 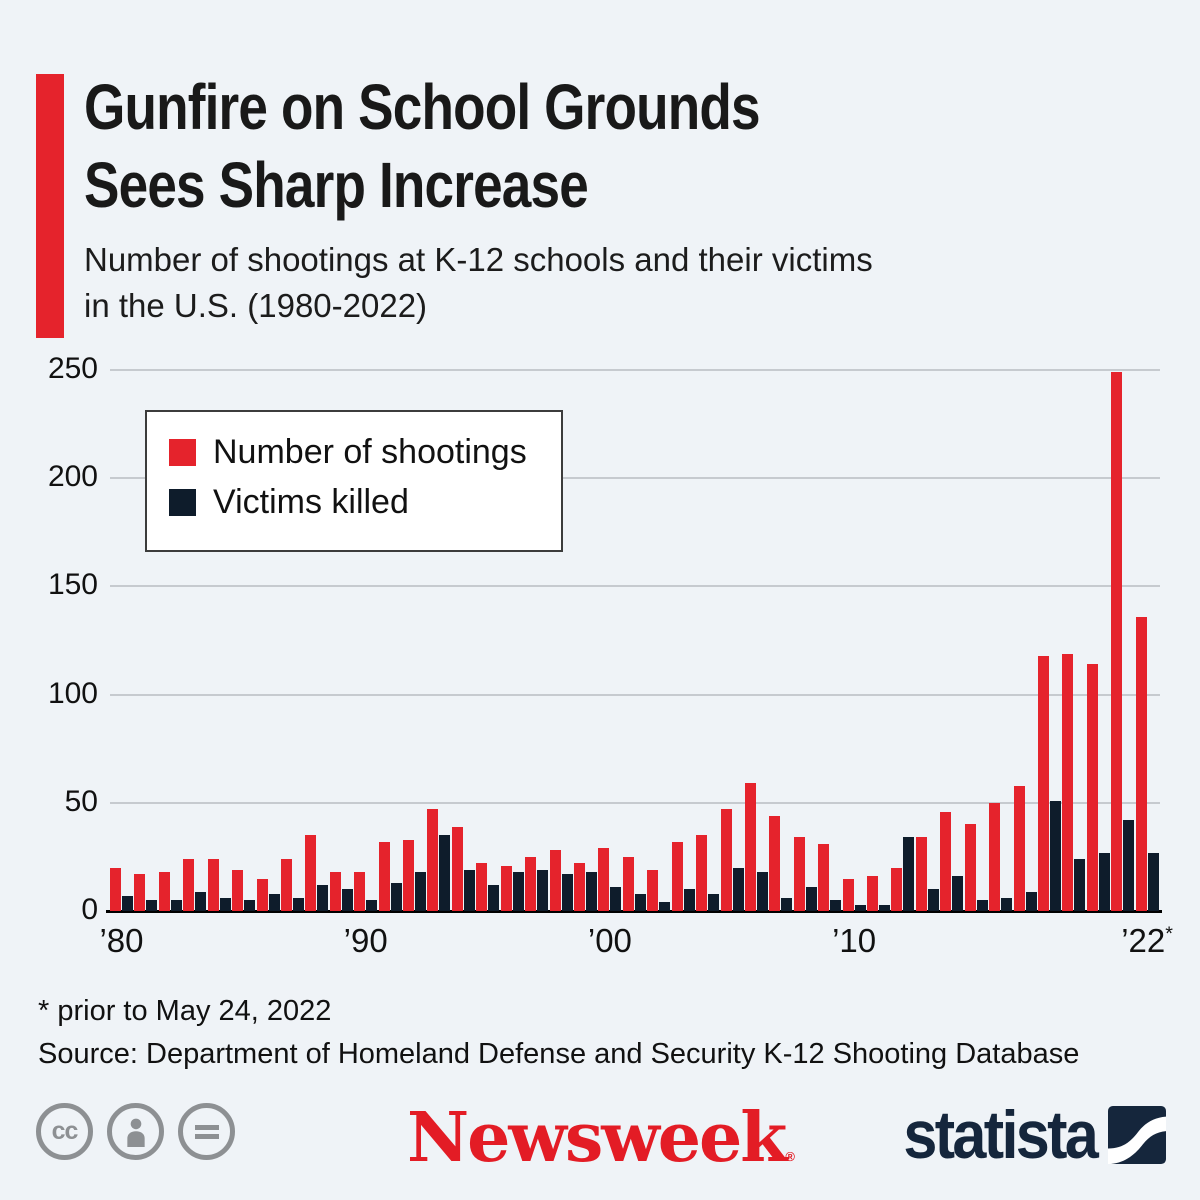 I want to click on bar-victims-2020, so click(x=1104, y=881).